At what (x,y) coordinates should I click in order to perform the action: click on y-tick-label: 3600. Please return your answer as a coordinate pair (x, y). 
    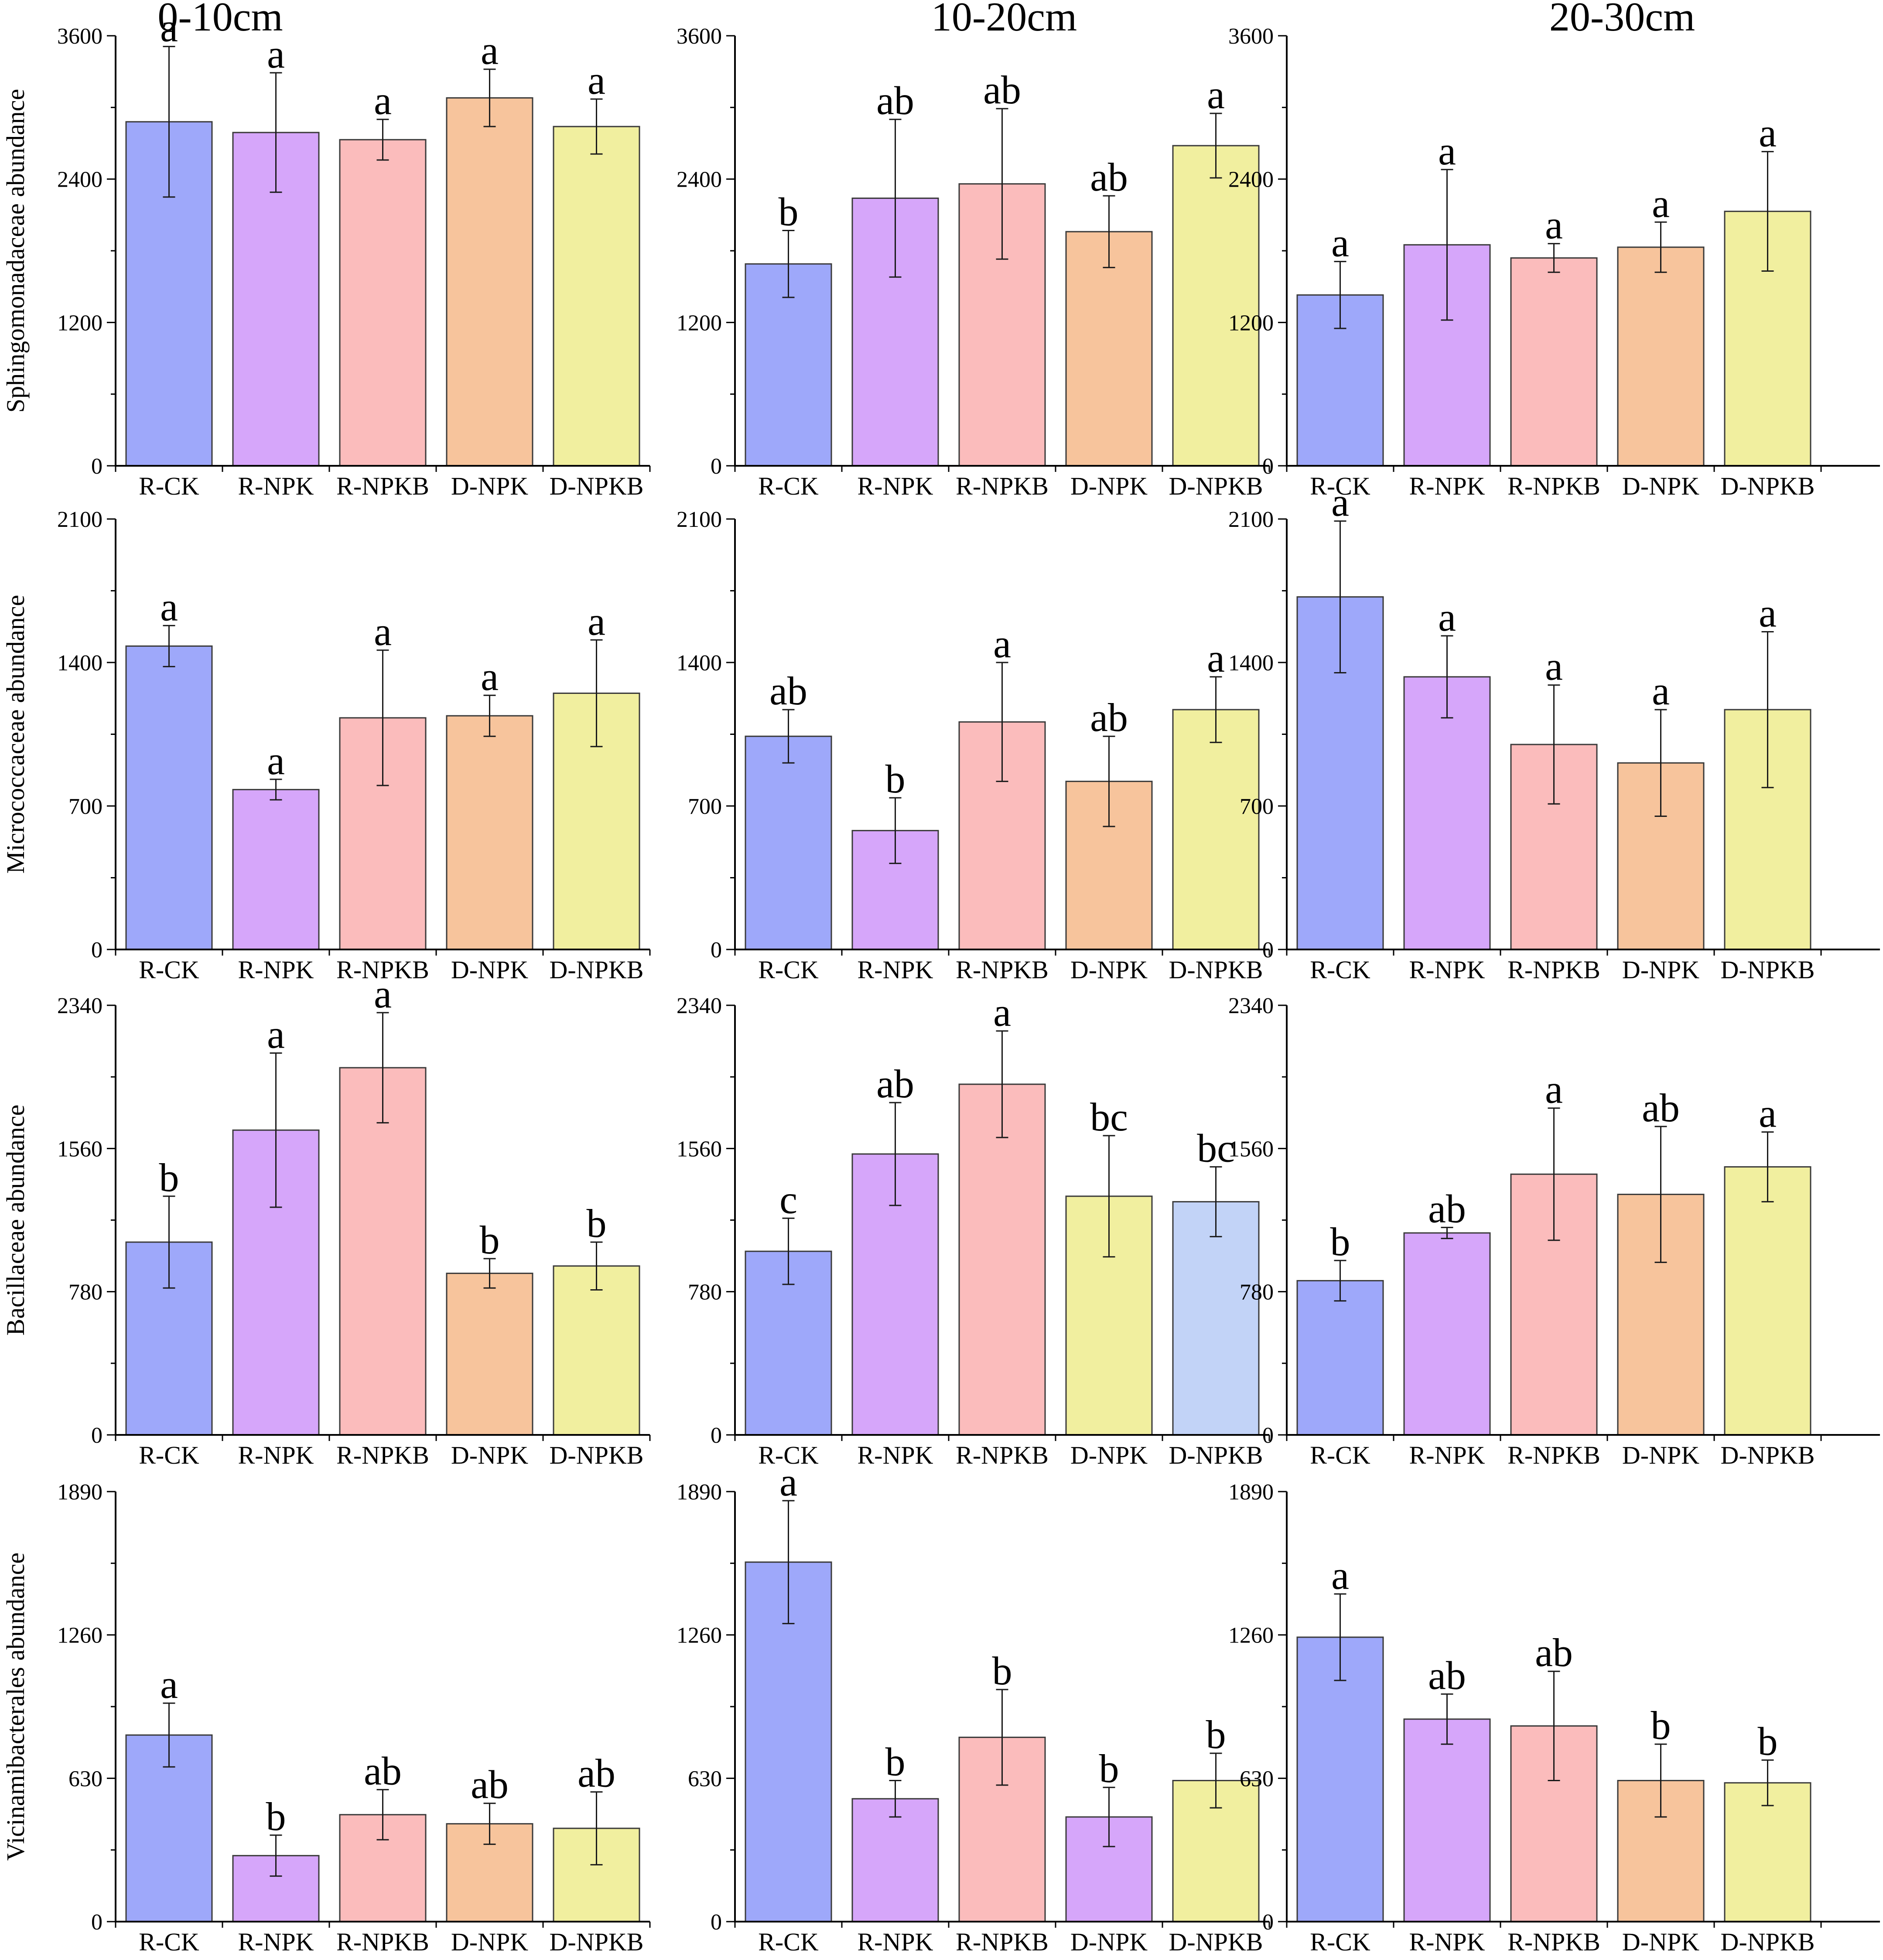
    Looking at the image, I should click on (80, 36).